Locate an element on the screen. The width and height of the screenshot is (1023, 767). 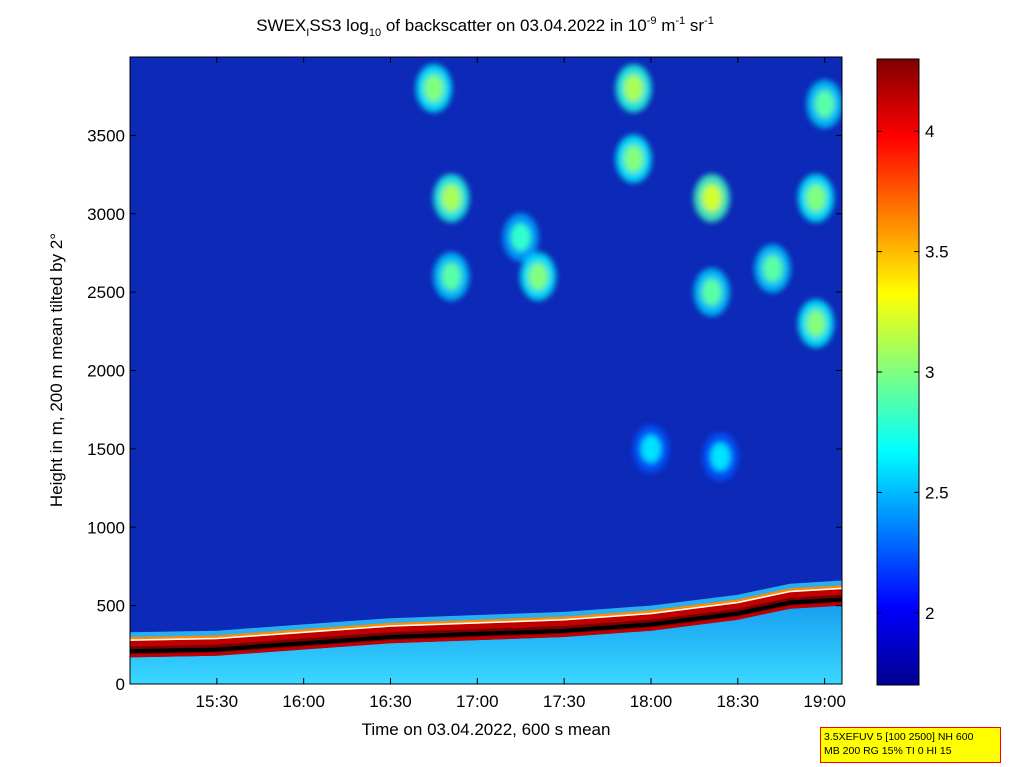
x-tick-label: 17:30 is located at coordinates (564, 701).